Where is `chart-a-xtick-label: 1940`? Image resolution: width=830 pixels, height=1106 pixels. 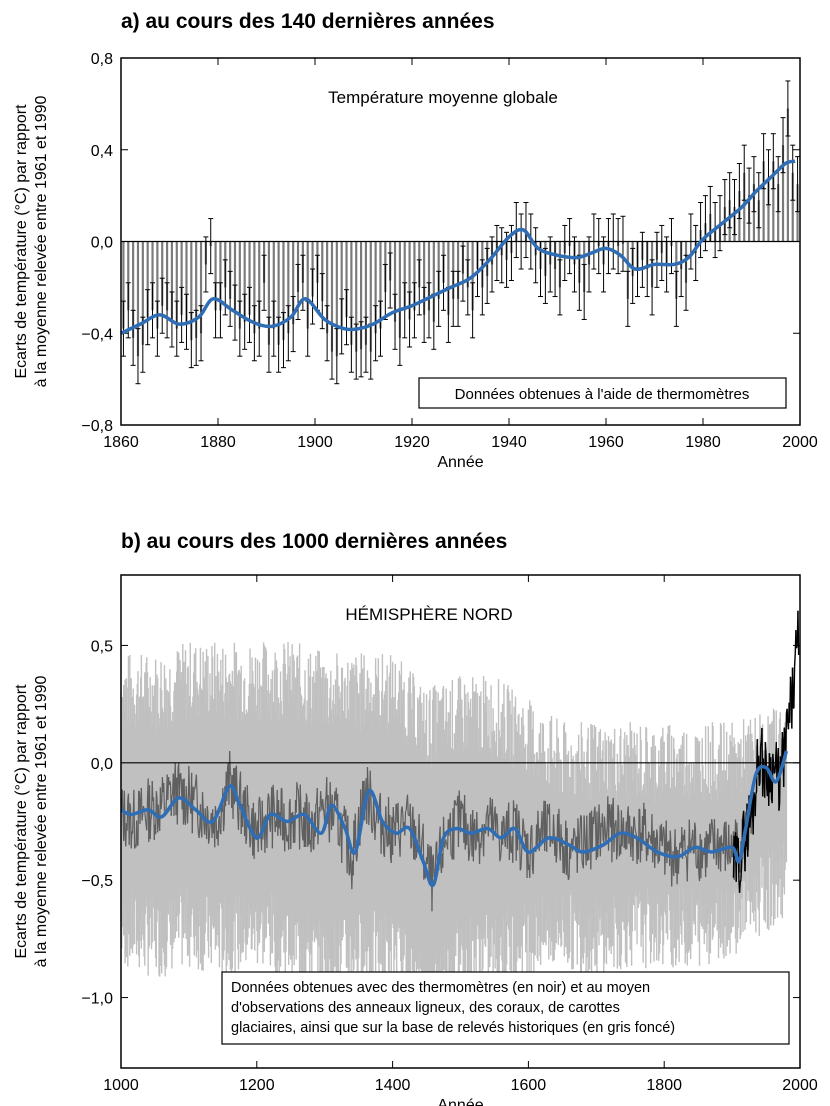
chart-a-xtick-label: 1940 is located at coordinates (509, 442).